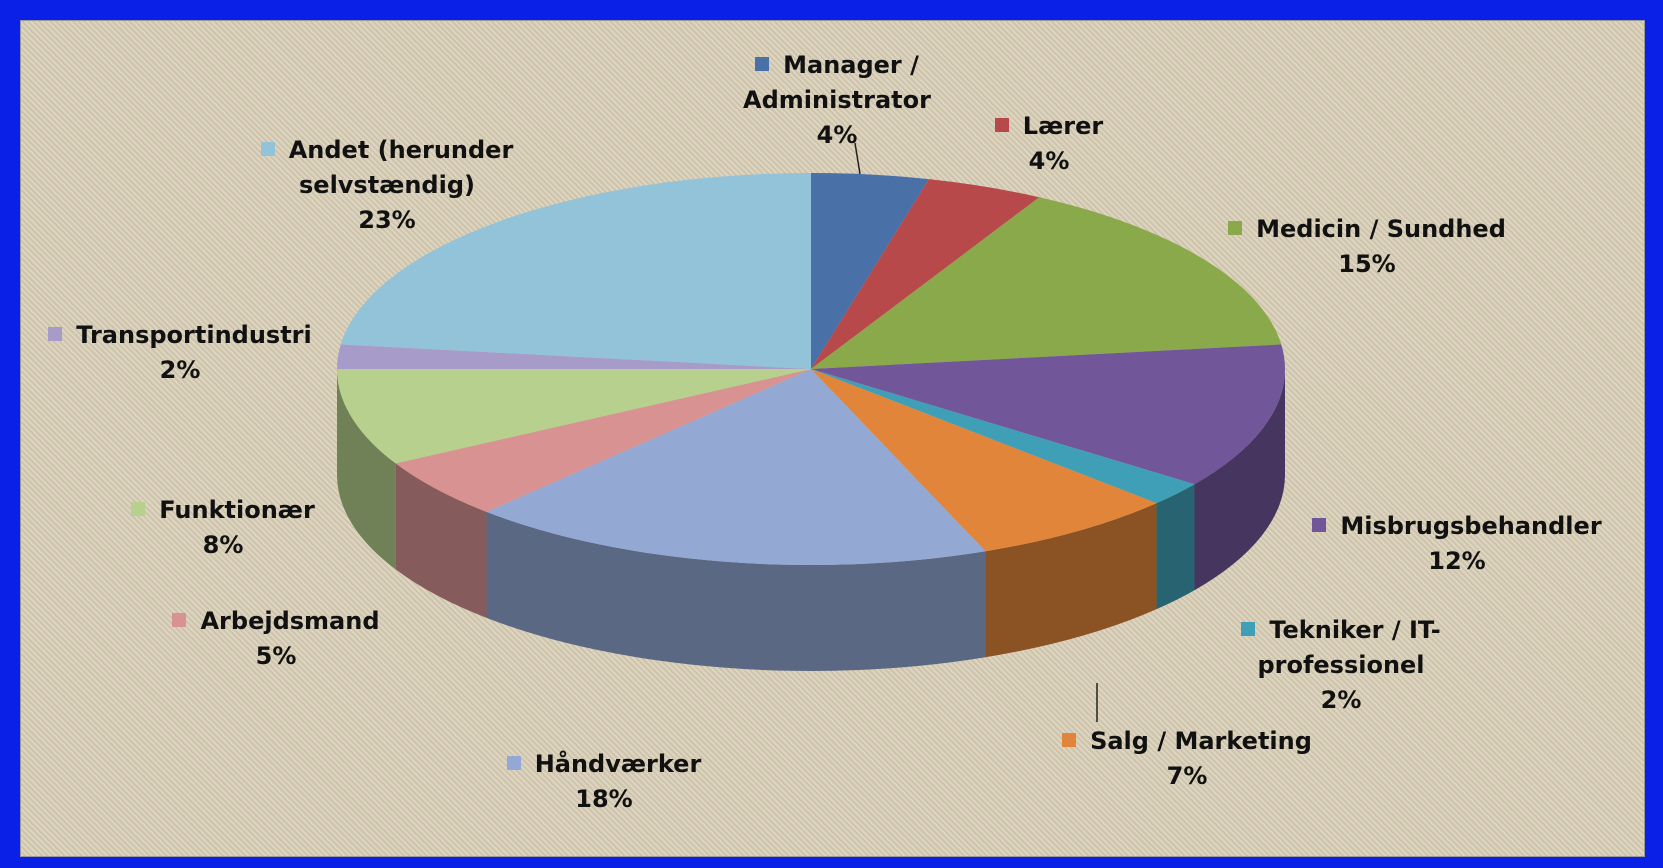 This screenshot has width=1663, height=868. I want to click on category-label: Andet (herunder selvstændig), so click(401, 167).